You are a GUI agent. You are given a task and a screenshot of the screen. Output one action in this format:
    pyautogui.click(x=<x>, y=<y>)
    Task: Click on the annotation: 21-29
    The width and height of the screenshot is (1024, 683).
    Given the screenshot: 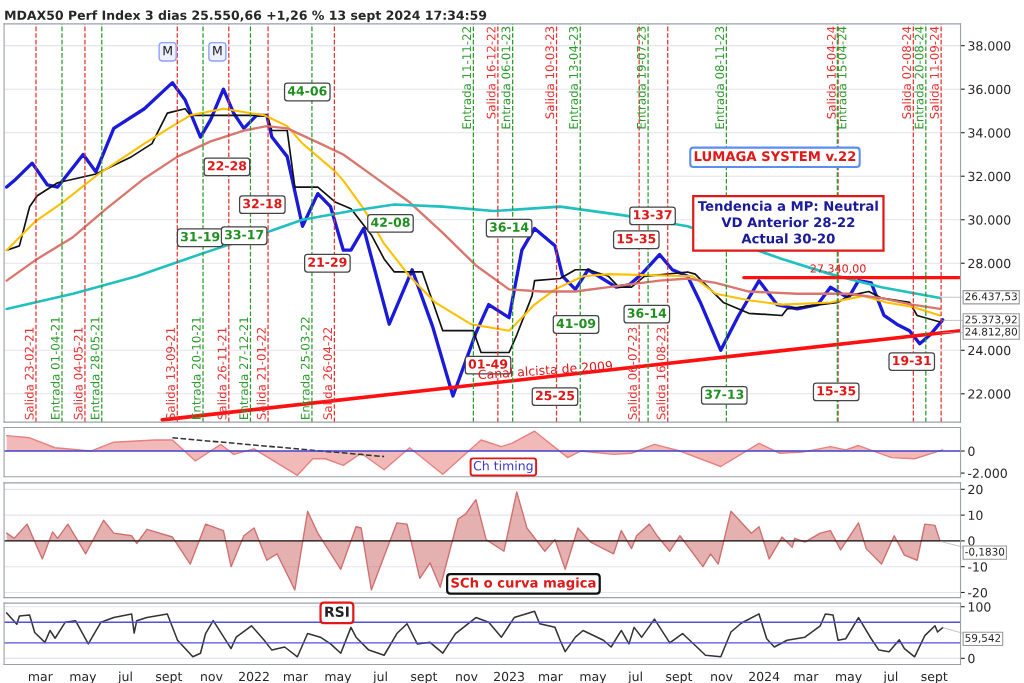 What is the action you would take?
    pyautogui.click(x=327, y=262)
    